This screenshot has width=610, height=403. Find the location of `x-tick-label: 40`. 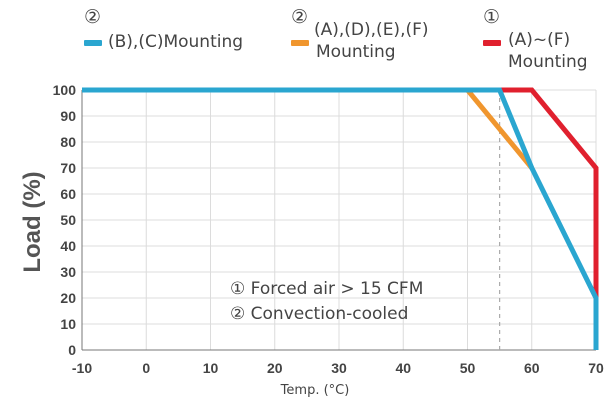

x-tick-label: 40 is located at coordinates (403, 368).